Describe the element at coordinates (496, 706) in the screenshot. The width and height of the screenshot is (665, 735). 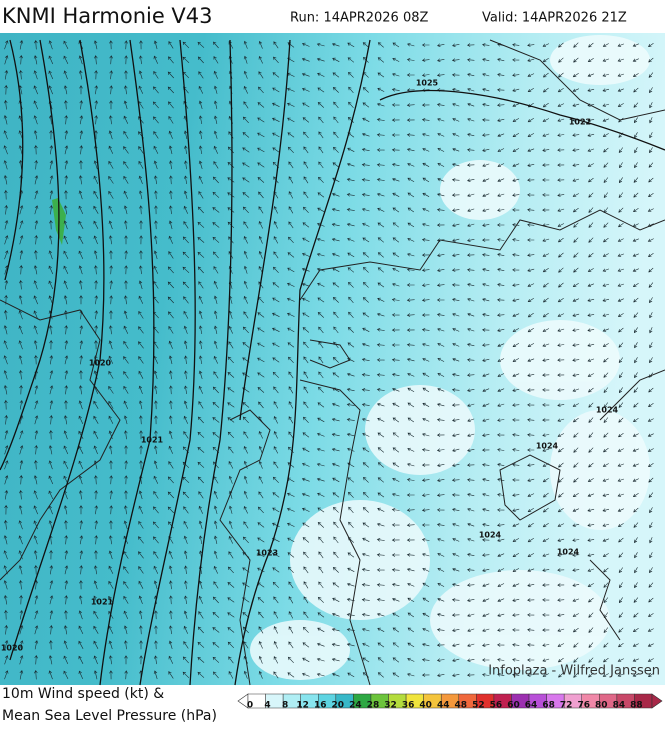
I see `colorbar-label: 56` at that location.